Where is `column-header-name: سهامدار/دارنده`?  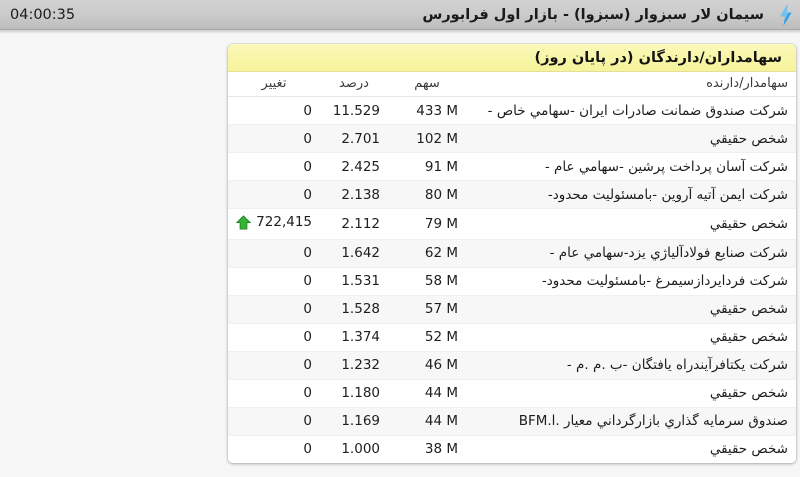 column-header-name: سهامدار/دارنده is located at coordinates (631, 84).